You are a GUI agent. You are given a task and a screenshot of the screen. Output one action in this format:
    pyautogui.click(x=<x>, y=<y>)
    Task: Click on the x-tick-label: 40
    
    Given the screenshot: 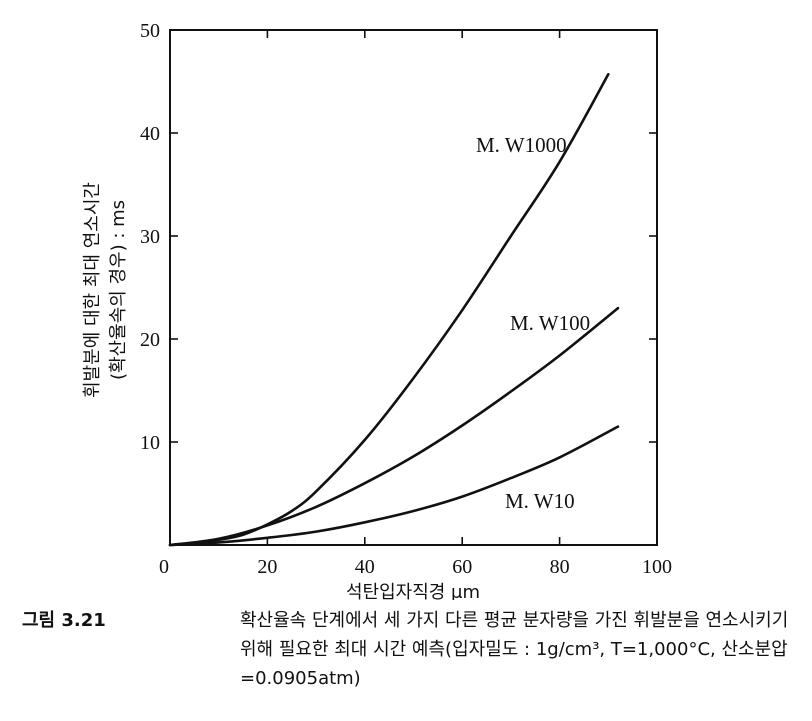 What is the action you would take?
    pyautogui.click(x=365, y=567)
    